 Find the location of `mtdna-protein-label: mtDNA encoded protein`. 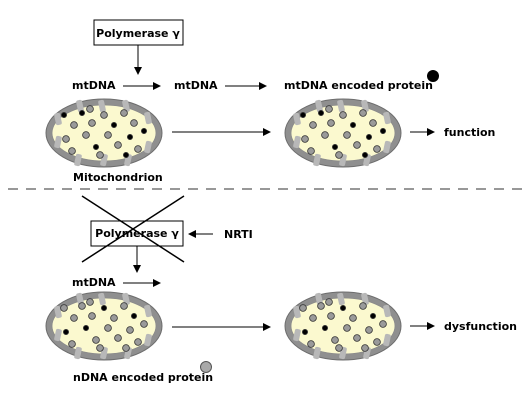

mtdna-protein-label: mtDNA encoded protein is located at coordinates (358, 85).